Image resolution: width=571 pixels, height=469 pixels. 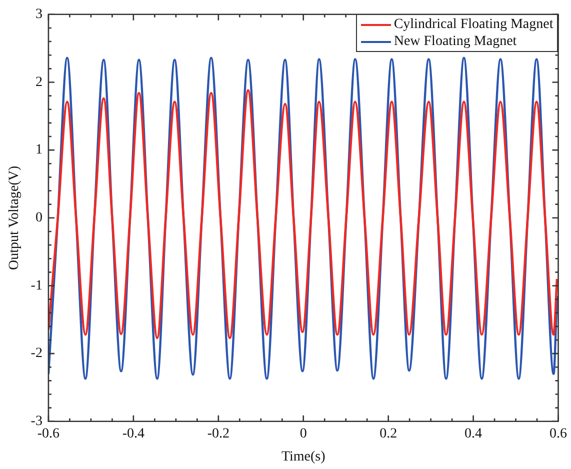 I want to click on x-axis-title: Time(s), so click(x=303, y=456).